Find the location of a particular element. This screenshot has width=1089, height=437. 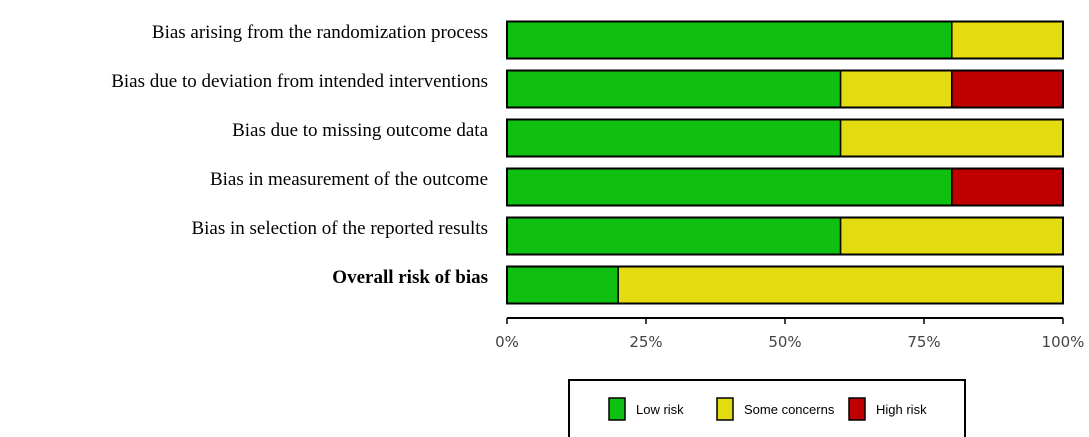

x-tick-label: 50% is located at coordinates (784, 342).